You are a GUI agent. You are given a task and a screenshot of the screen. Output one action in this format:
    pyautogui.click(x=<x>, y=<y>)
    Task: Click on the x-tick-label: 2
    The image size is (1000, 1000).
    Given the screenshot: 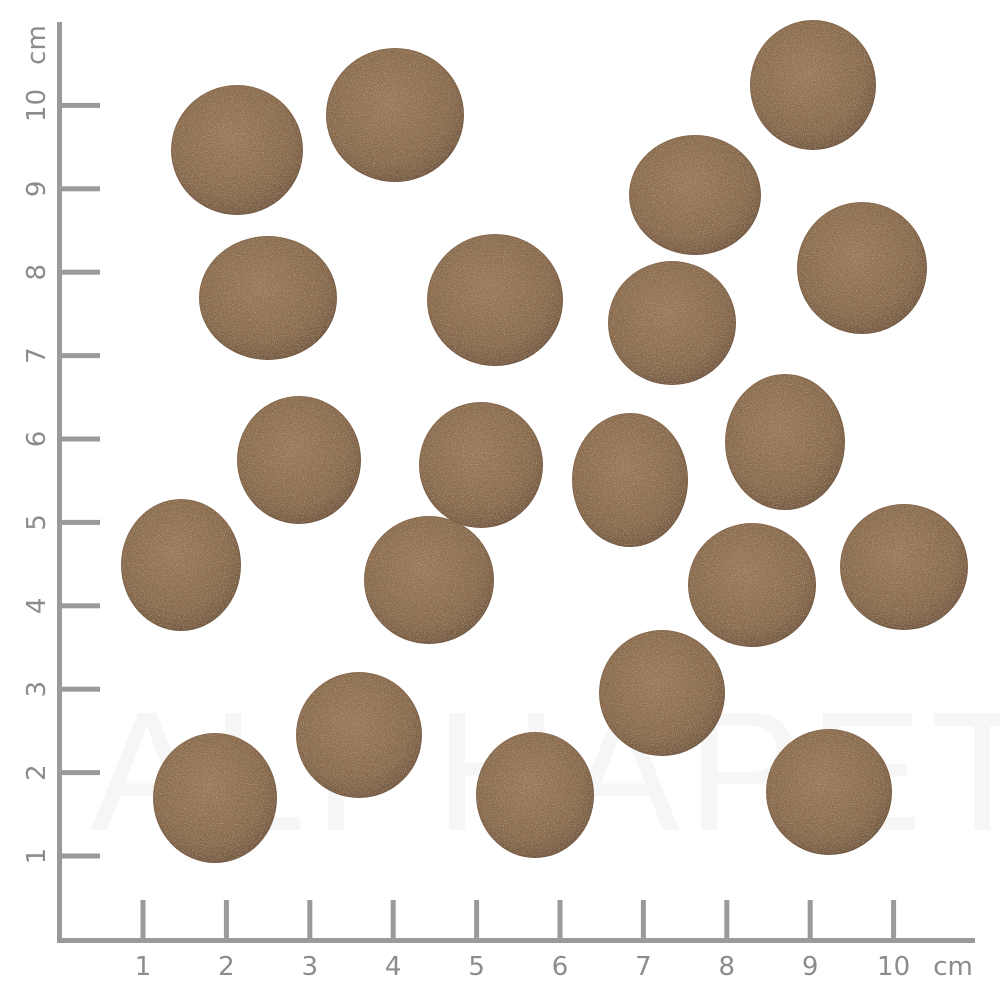 What is the action you would take?
    pyautogui.click(x=226, y=967)
    